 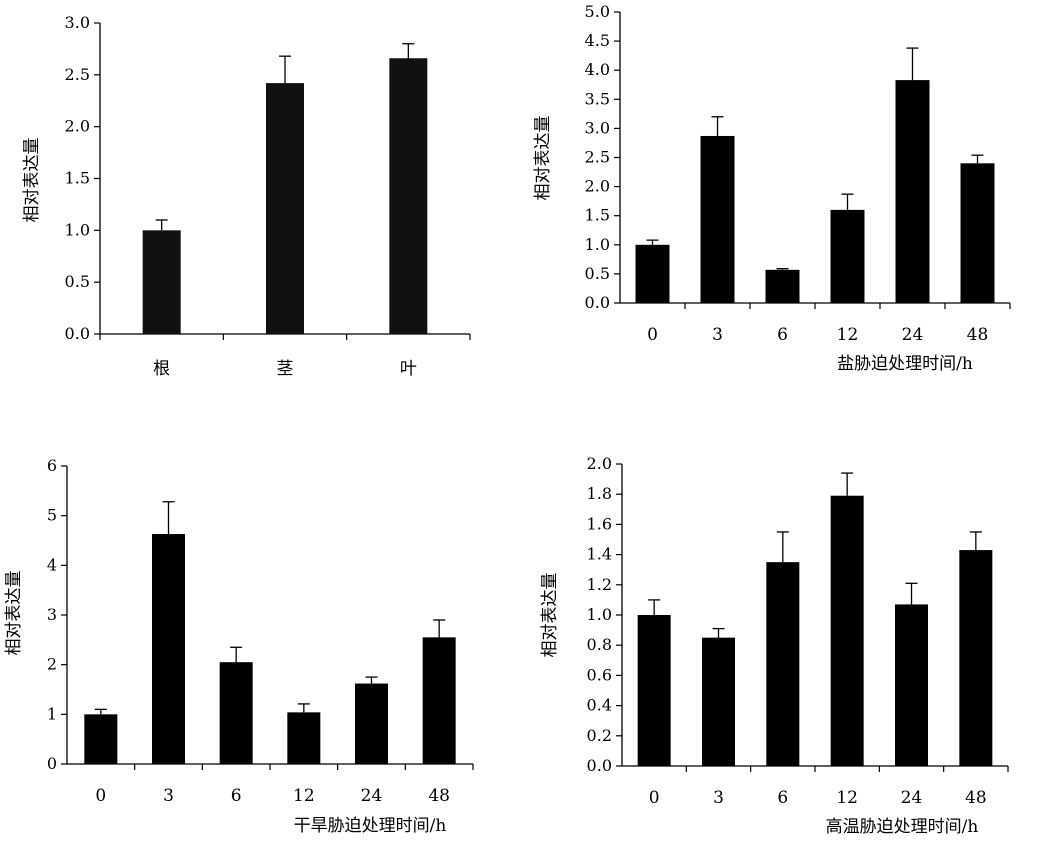 I want to click on y-tick-label: 0.2, so click(x=599, y=735).